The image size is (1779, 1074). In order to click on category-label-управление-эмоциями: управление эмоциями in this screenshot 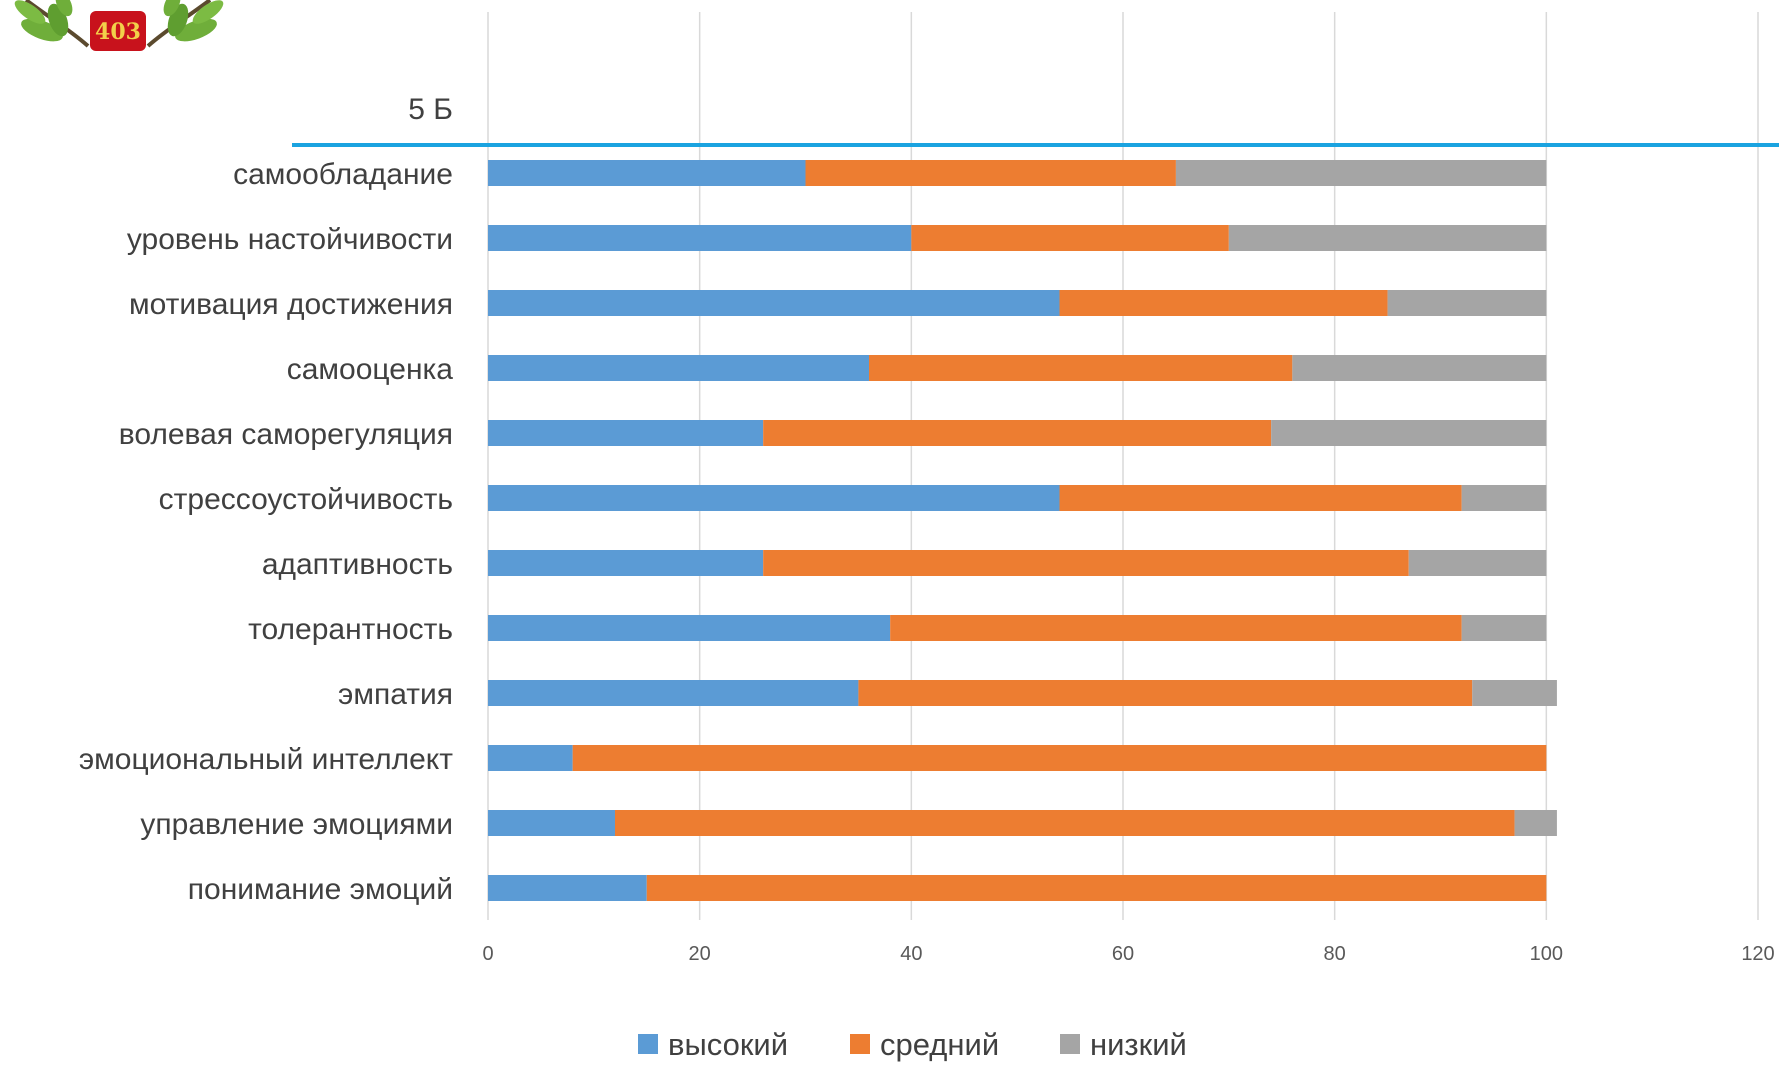, I will do `click(296, 824)`.